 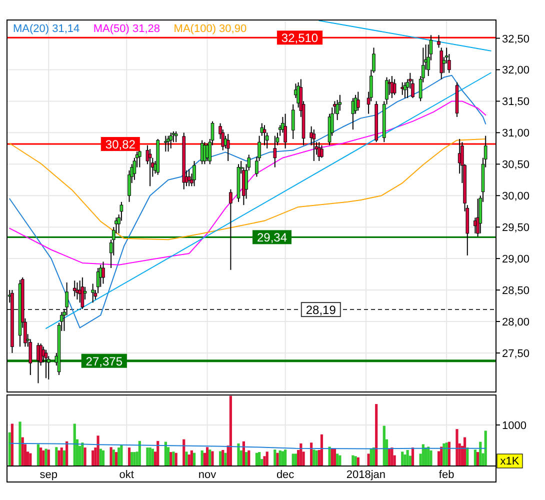 What do you see at coordinates (516, 228) in the screenshot?
I see `y-tick-label: 29,50` at bounding box center [516, 228].